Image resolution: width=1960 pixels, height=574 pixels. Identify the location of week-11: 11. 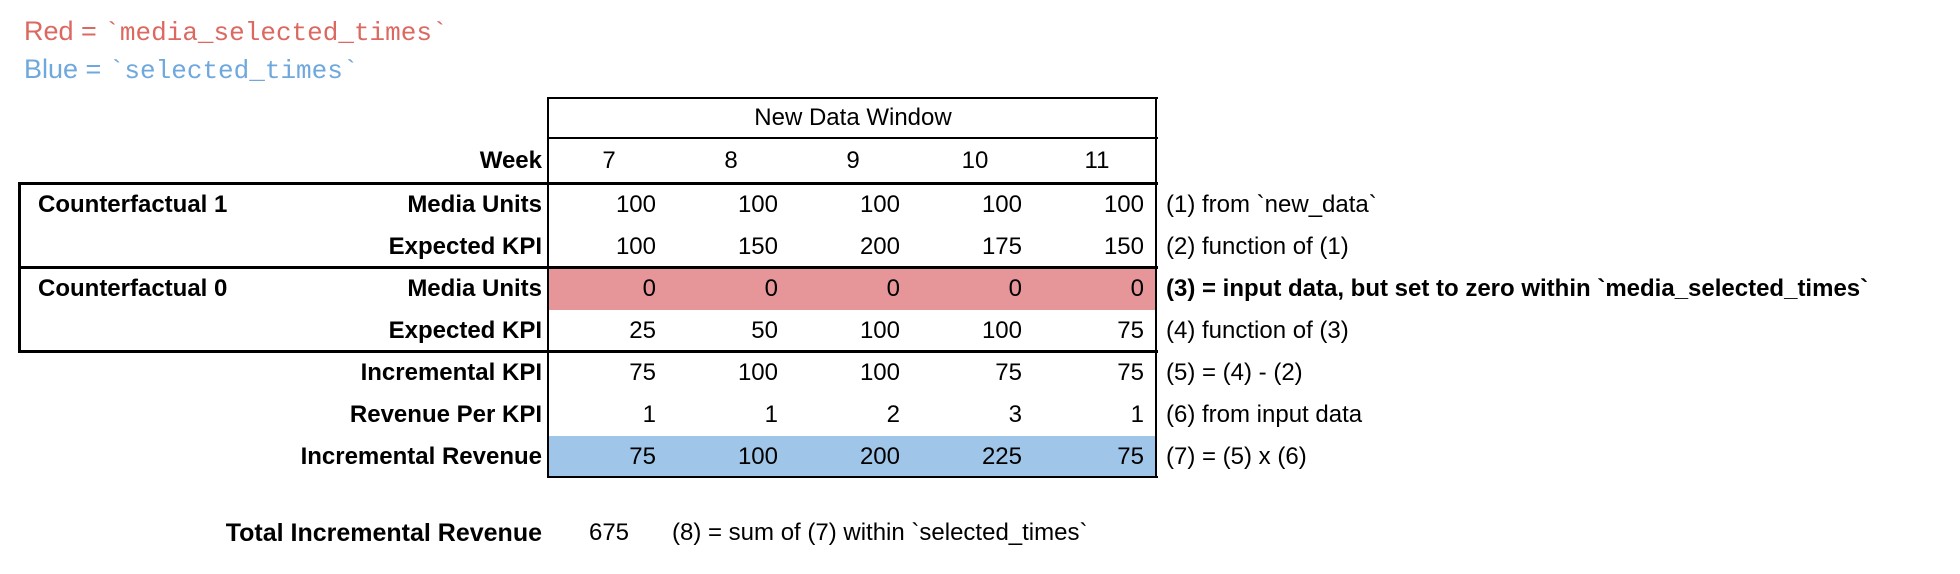
(1097, 160).